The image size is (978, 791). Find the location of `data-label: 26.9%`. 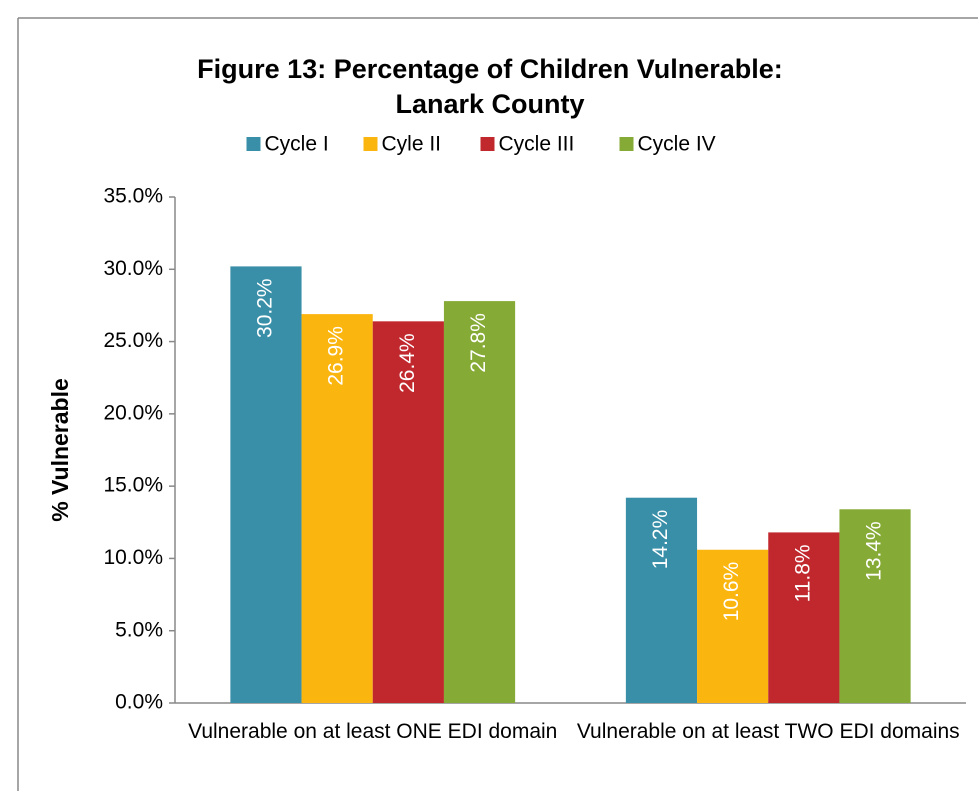

data-label: 26.9% is located at coordinates (336, 356).